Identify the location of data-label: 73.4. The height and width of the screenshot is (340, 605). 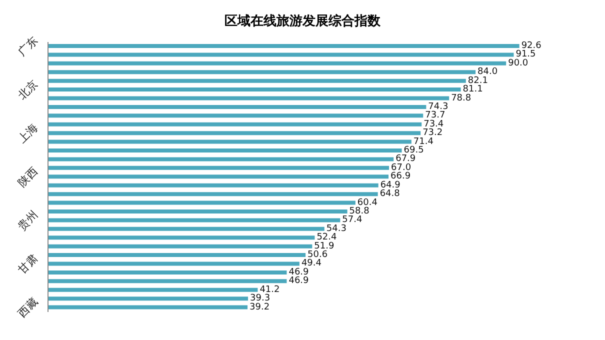
(434, 124).